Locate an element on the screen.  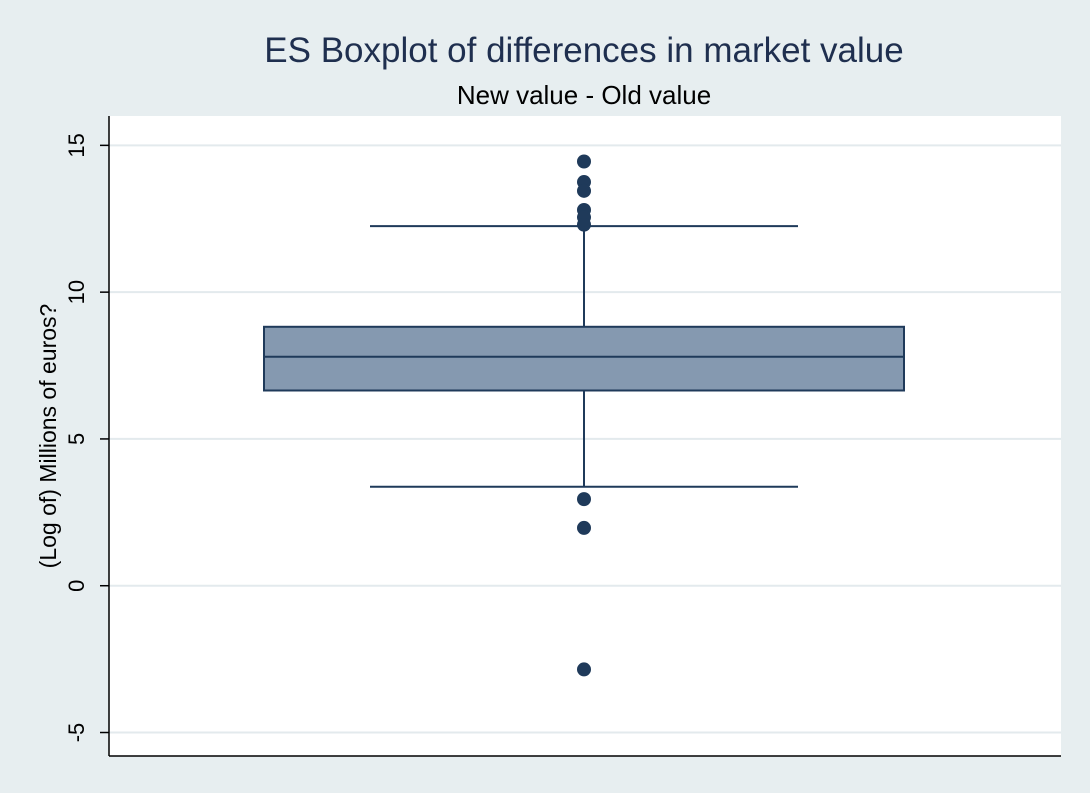
y-tick-label: 10 is located at coordinates (76, 292).